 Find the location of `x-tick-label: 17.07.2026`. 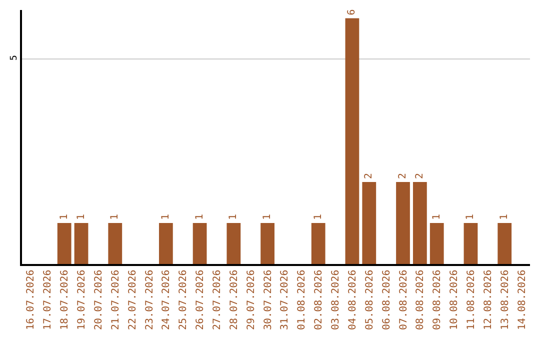

x-tick-label: 17.07.2026 is located at coordinates (48, 300).